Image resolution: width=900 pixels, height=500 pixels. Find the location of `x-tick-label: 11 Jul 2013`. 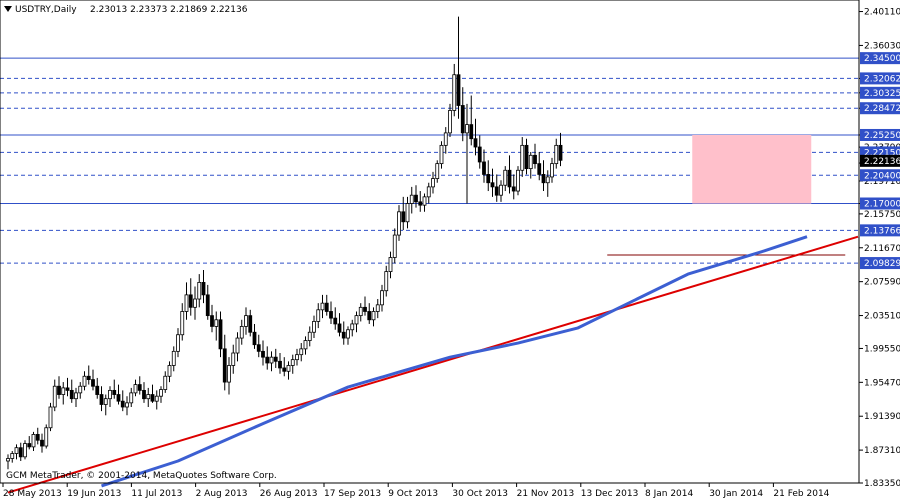

x-tick-label: 11 Jul 2013 is located at coordinates (156, 494).